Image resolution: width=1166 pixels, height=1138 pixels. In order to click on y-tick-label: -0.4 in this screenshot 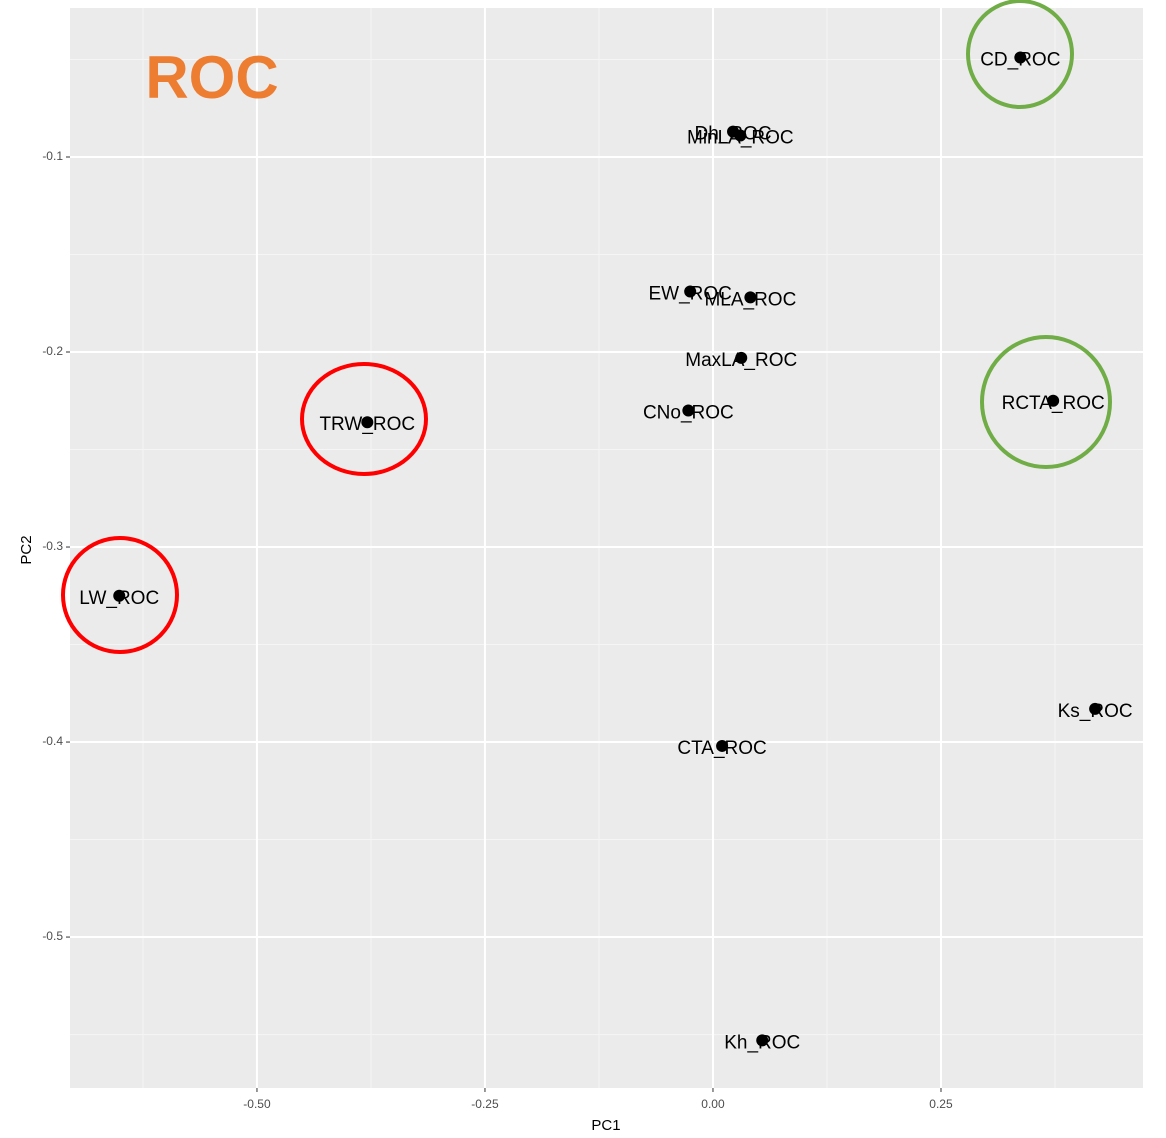, I will do `click(52, 741)`.